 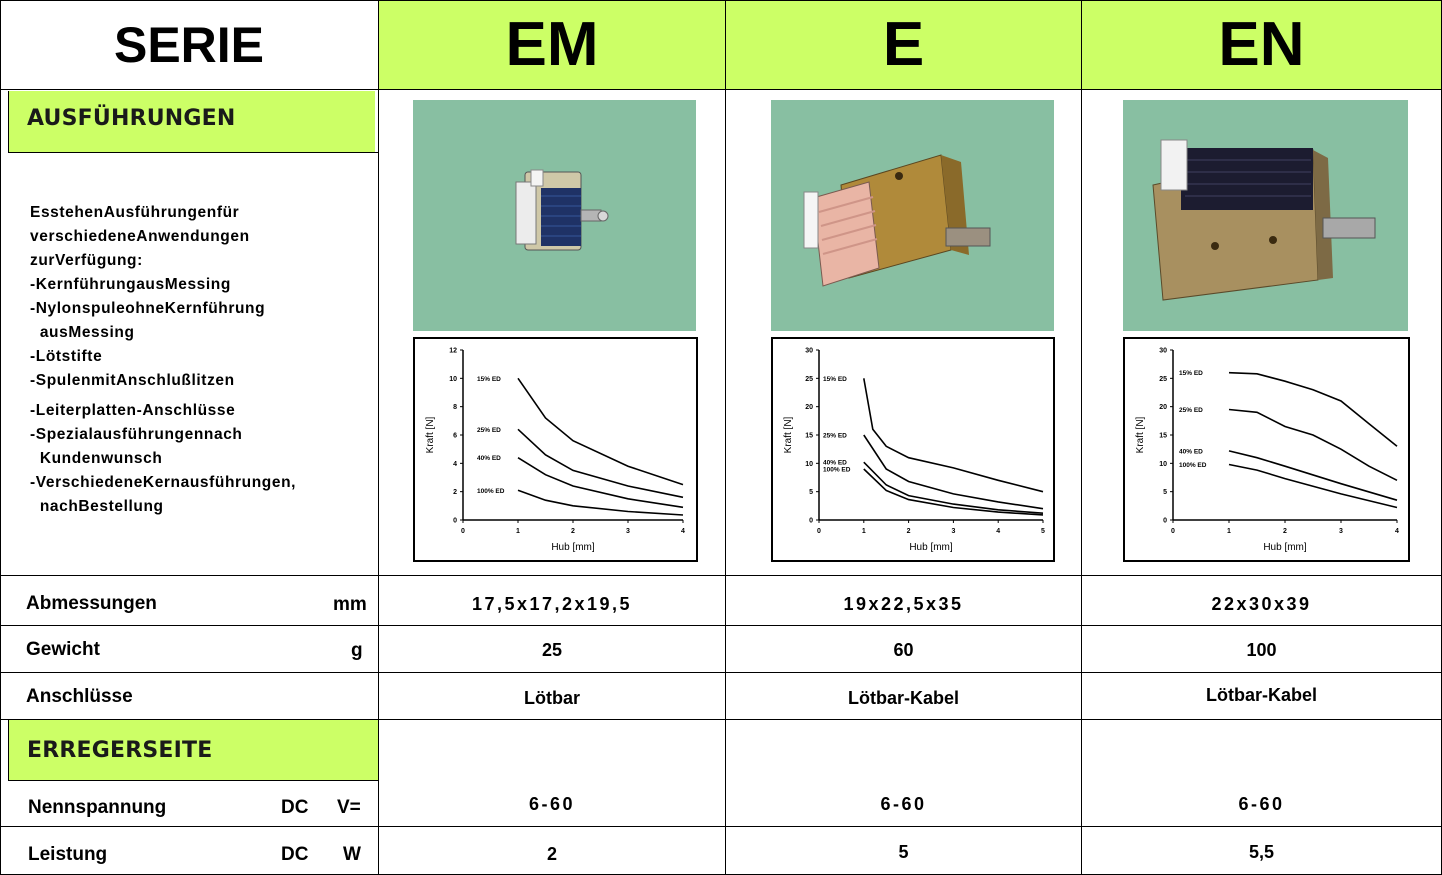 What do you see at coordinates (66, 356) in the screenshot?
I see `description-line: -Lötstifte` at bounding box center [66, 356].